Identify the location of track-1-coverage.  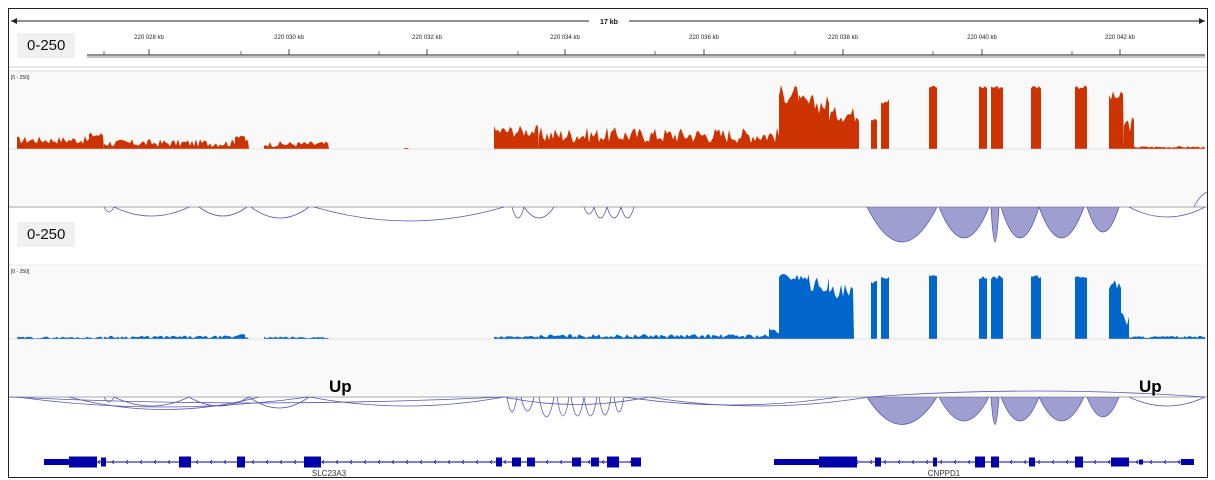
(608, 116).